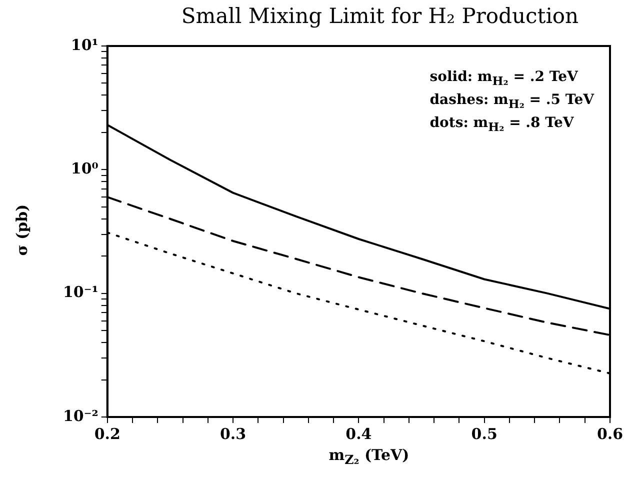  I want to click on annotation: dots: m$_{H₂}$ = .8 TeV, so click(502, 125).